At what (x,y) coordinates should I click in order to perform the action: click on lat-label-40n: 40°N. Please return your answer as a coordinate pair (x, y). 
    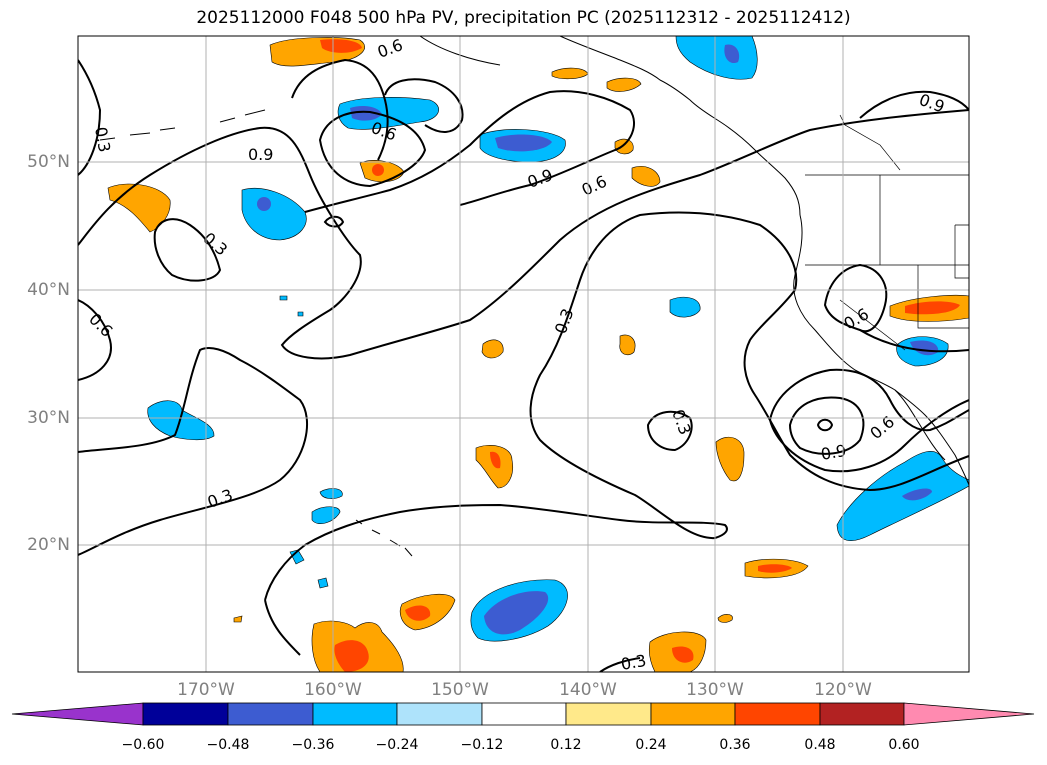
    Looking at the image, I should click on (48, 290).